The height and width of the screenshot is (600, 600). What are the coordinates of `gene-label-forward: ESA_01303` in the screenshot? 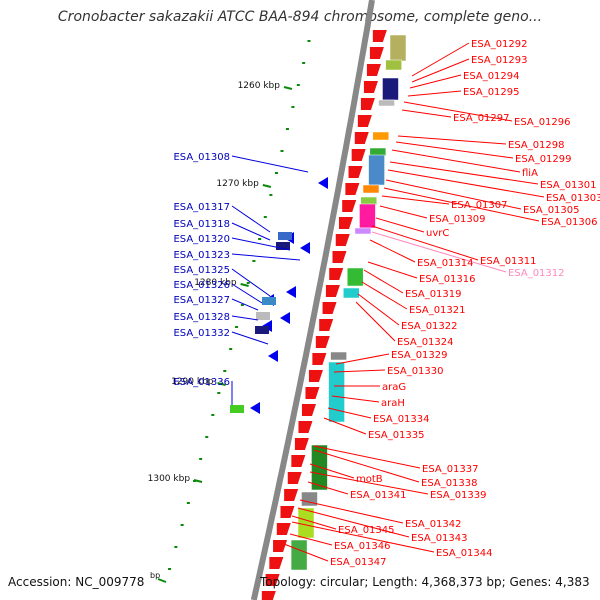 It's located at (573, 198).